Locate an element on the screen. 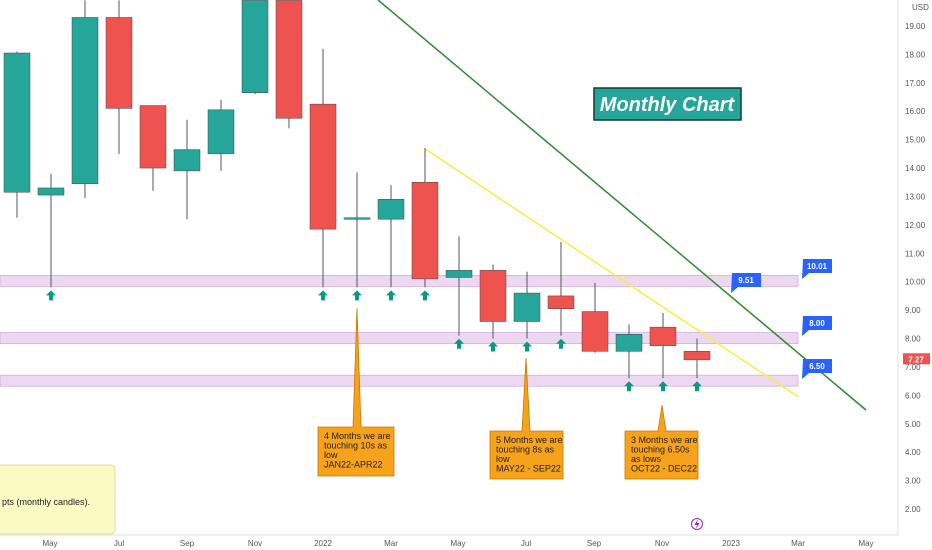 The height and width of the screenshot is (550, 932). y-tick-label: 11.00 is located at coordinates (915, 253).